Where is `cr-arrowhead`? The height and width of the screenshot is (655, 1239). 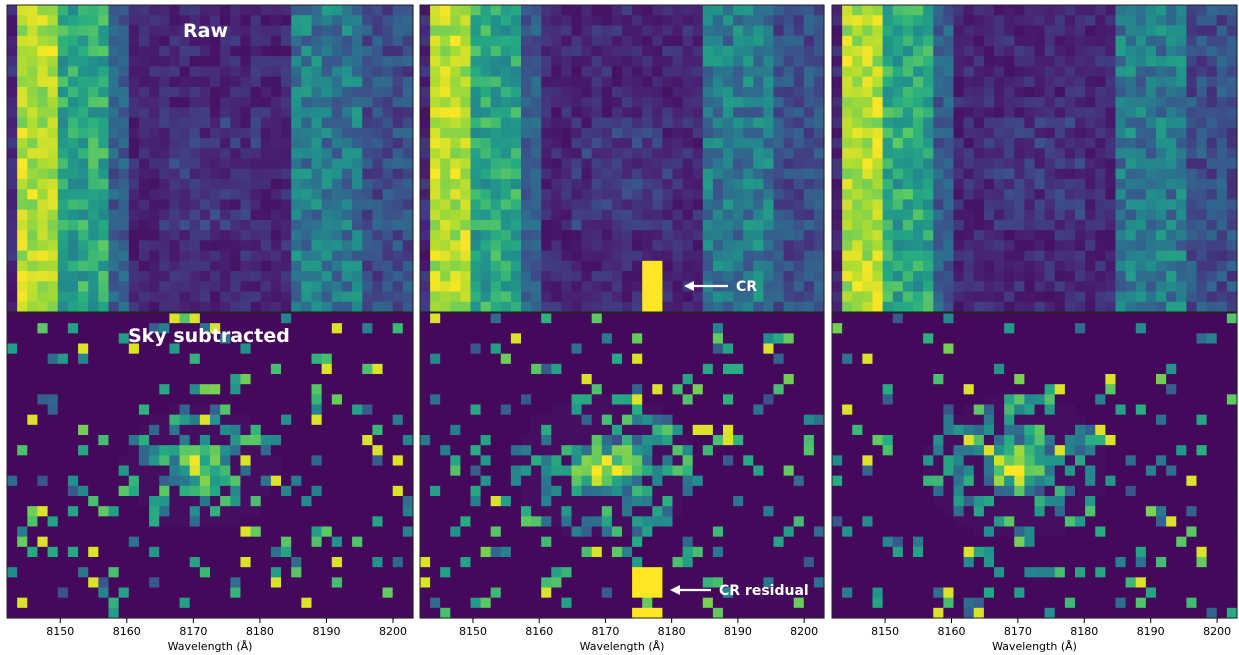
cr-arrowhead is located at coordinates (689, 286).